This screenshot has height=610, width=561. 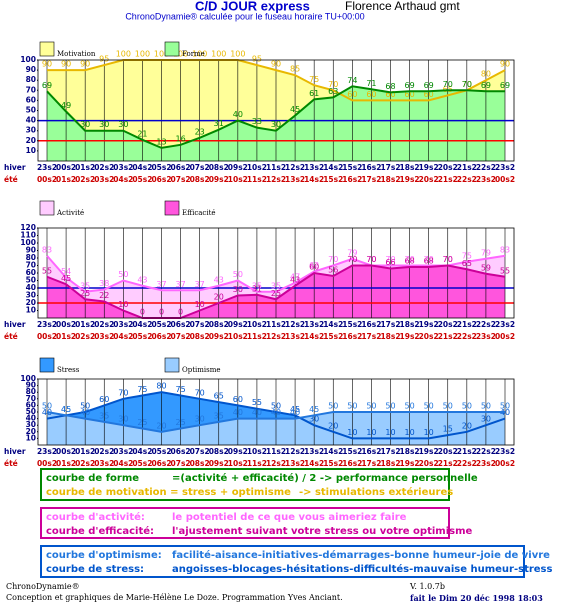 What do you see at coordinates (11, 336) in the screenshot?
I see `row-label: été` at bounding box center [11, 336].